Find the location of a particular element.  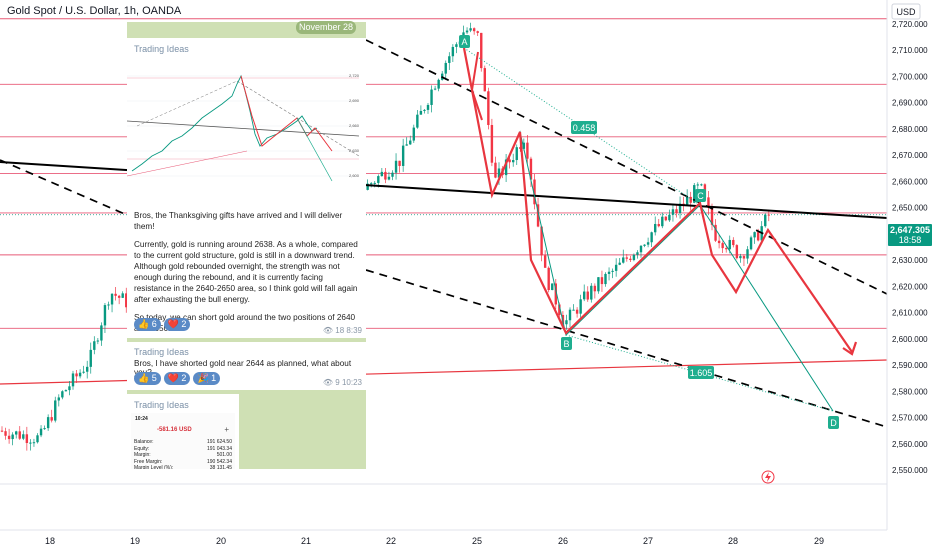

message-chart-thumbnail: 2,720 2,690 2,660 2,630 2,600 is located at coordinates (246, 126).